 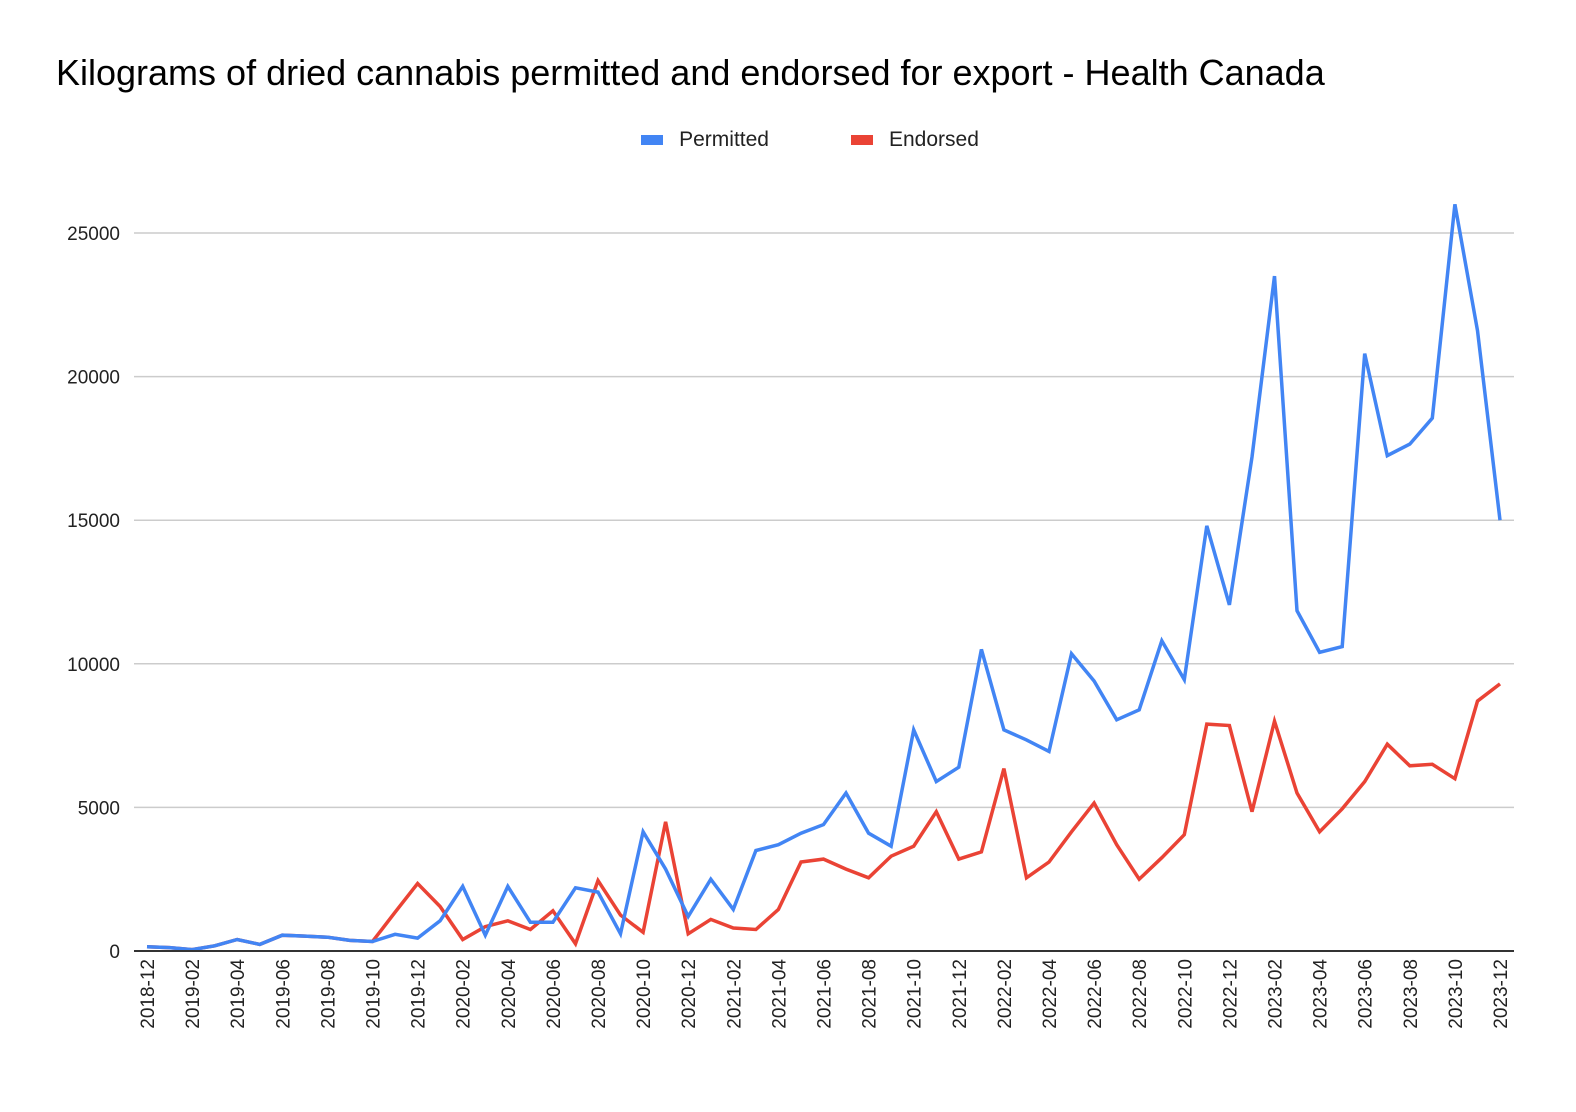 What do you see at coordinates (933, 139) in the screenshot?
I see `legend-label-endorsed: Endorsed` at bounding box center [933, 139].